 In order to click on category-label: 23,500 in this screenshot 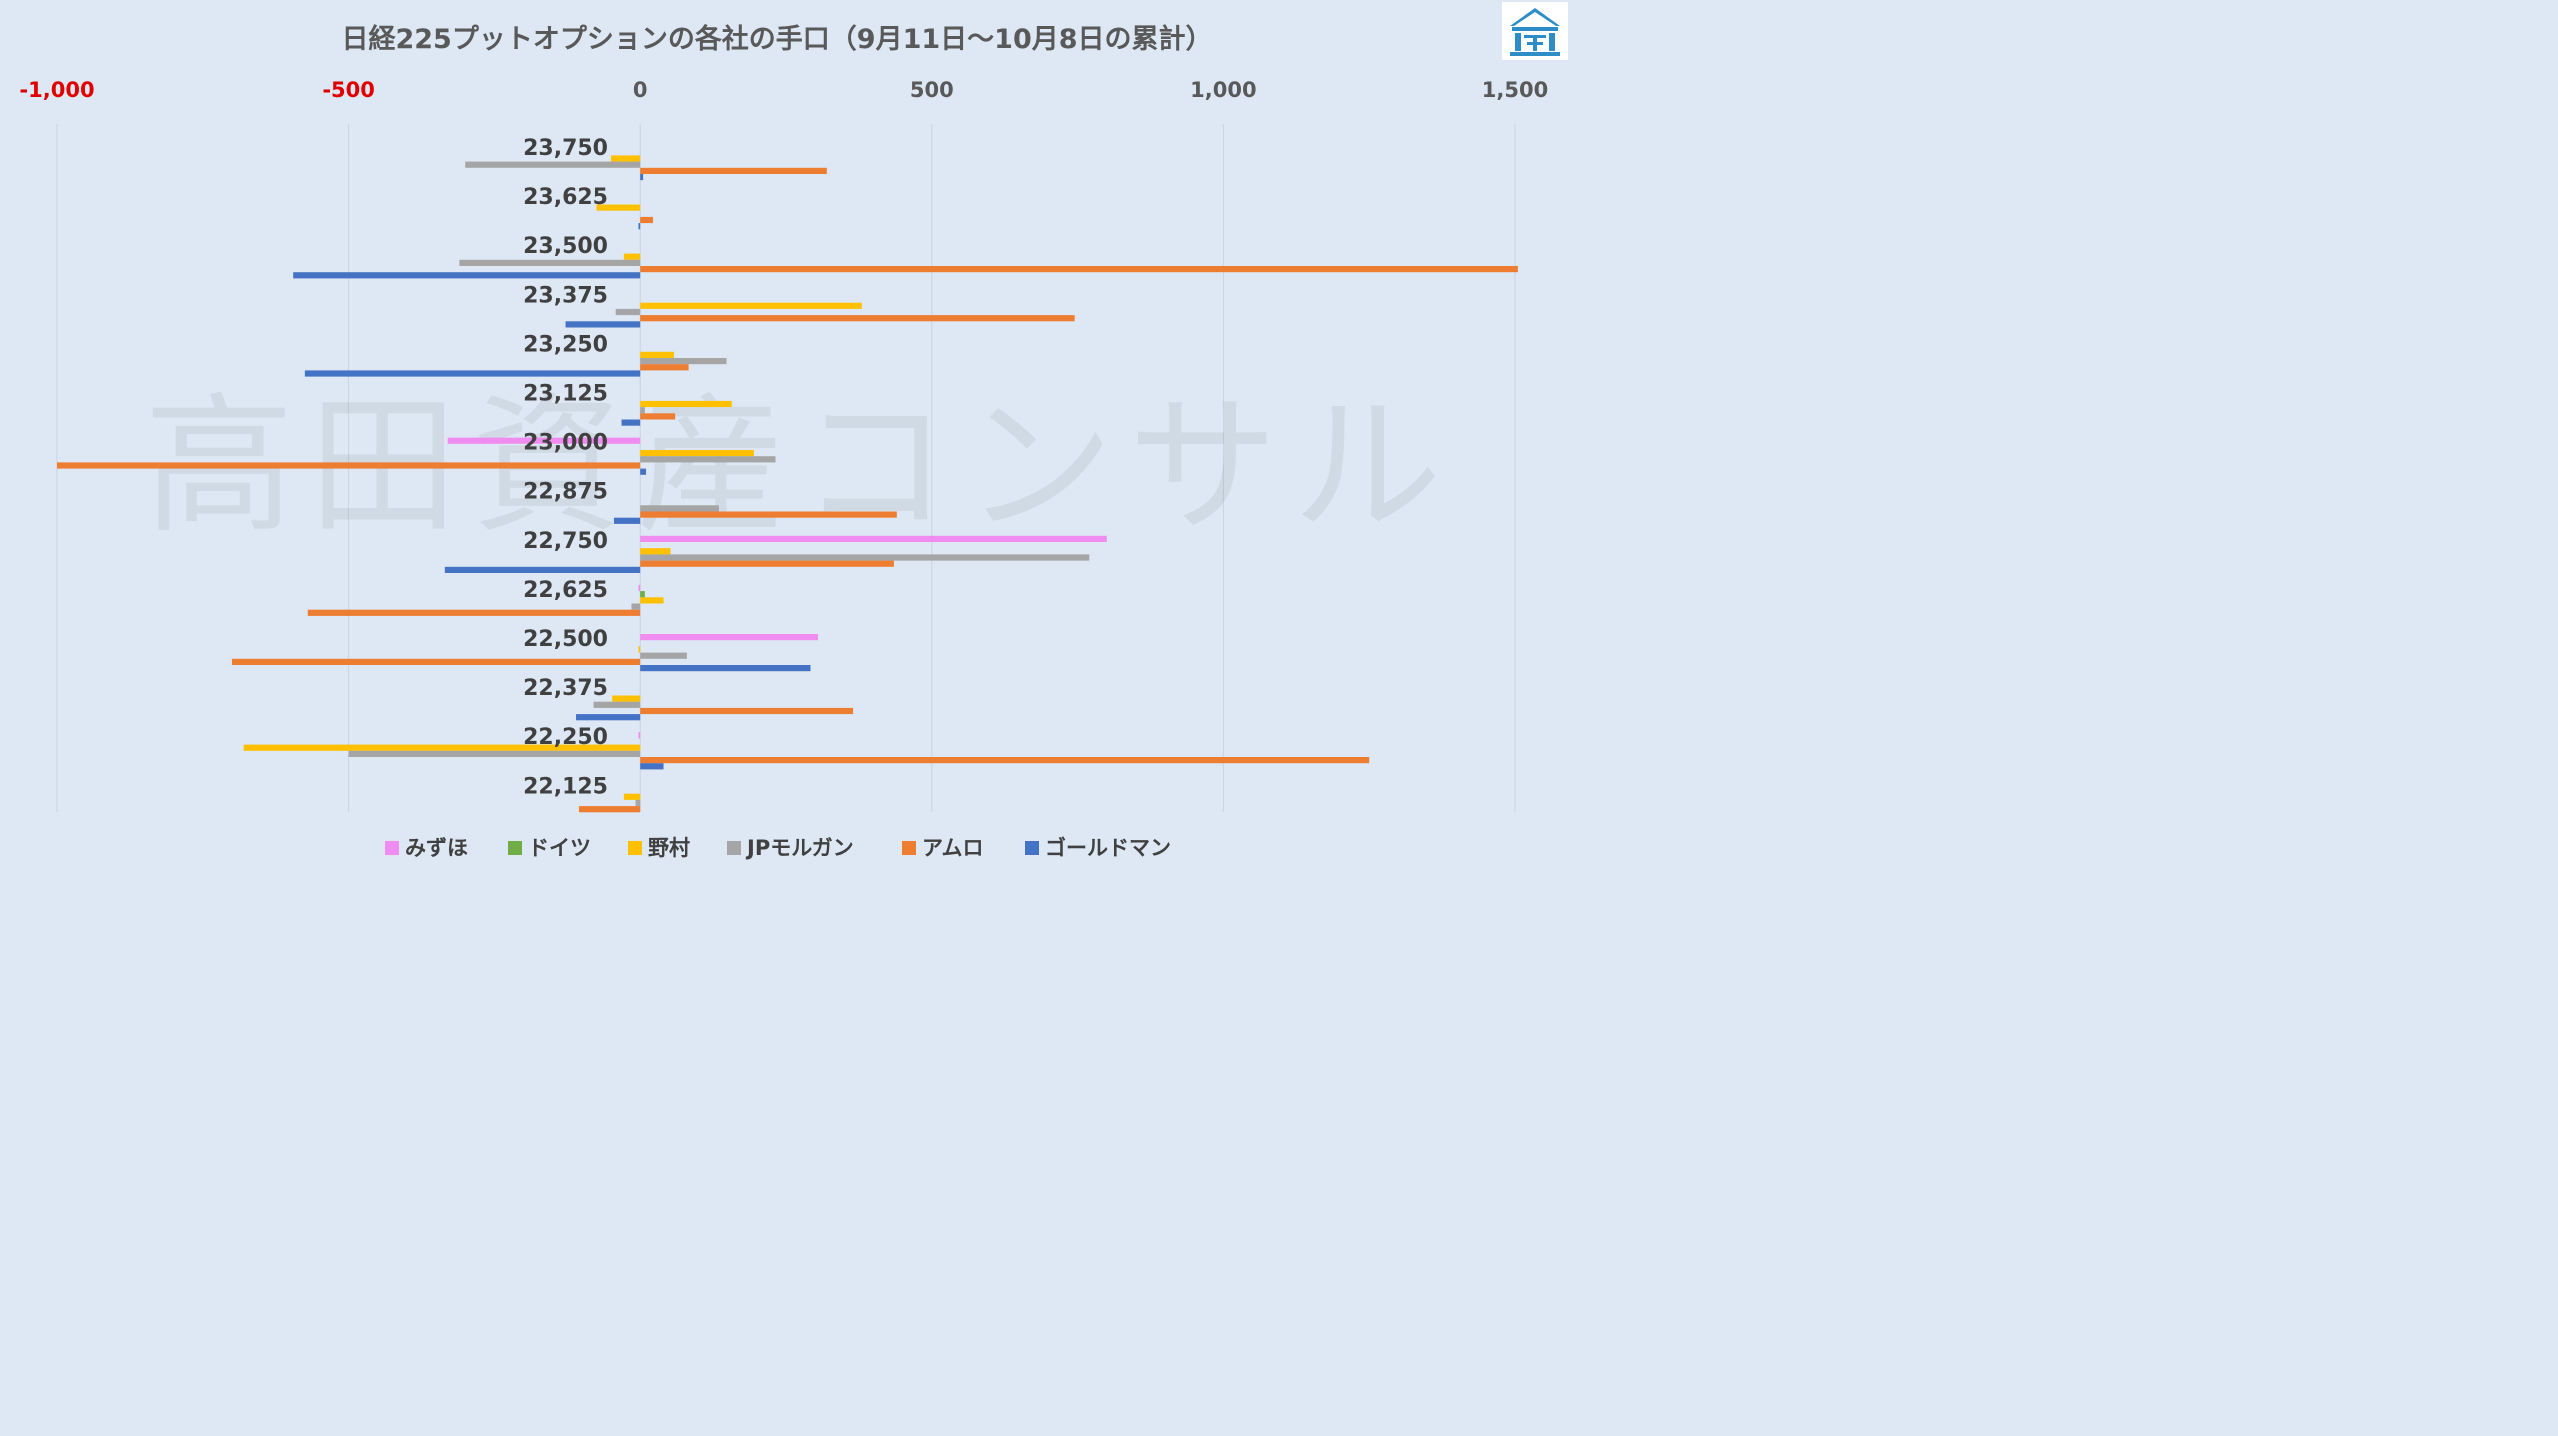, I will do `click(565, 246)`.